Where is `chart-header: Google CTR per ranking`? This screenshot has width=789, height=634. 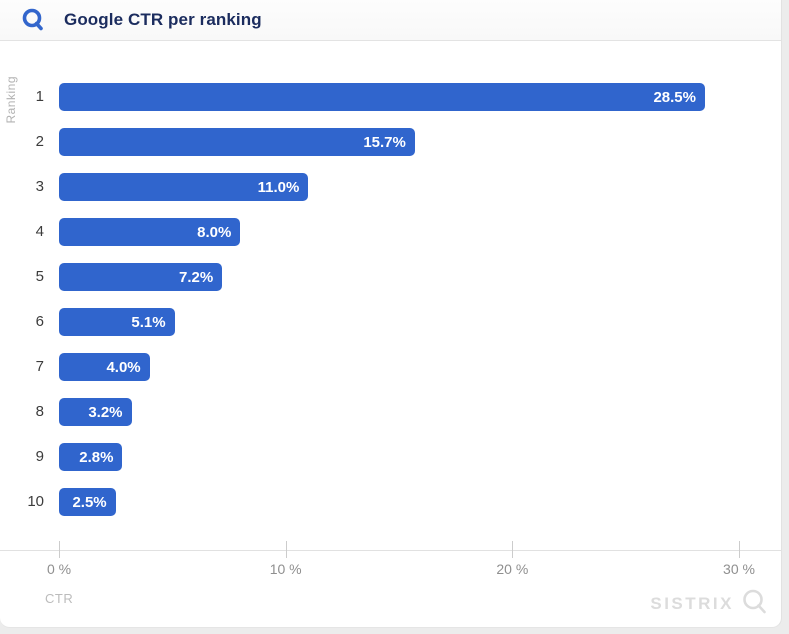
chart-header: Google CTR per ranking is located at coordinates (390, 20).